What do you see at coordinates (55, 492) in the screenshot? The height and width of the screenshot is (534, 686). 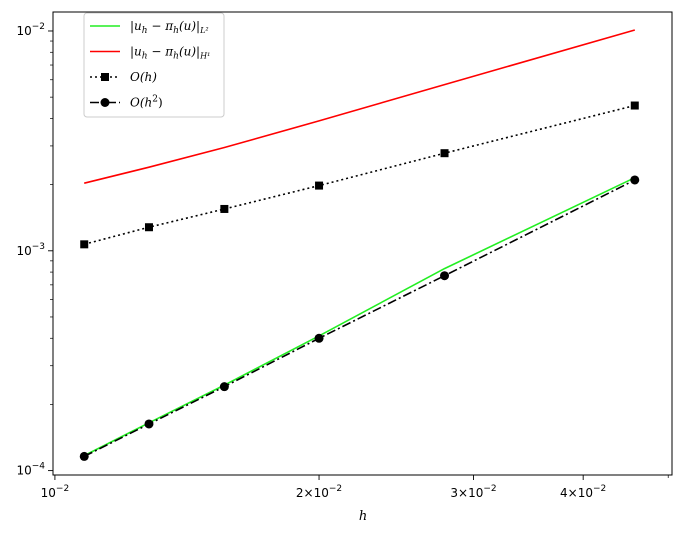 I see `x-tick-label: 10−2` at bounding box center [55, 492].